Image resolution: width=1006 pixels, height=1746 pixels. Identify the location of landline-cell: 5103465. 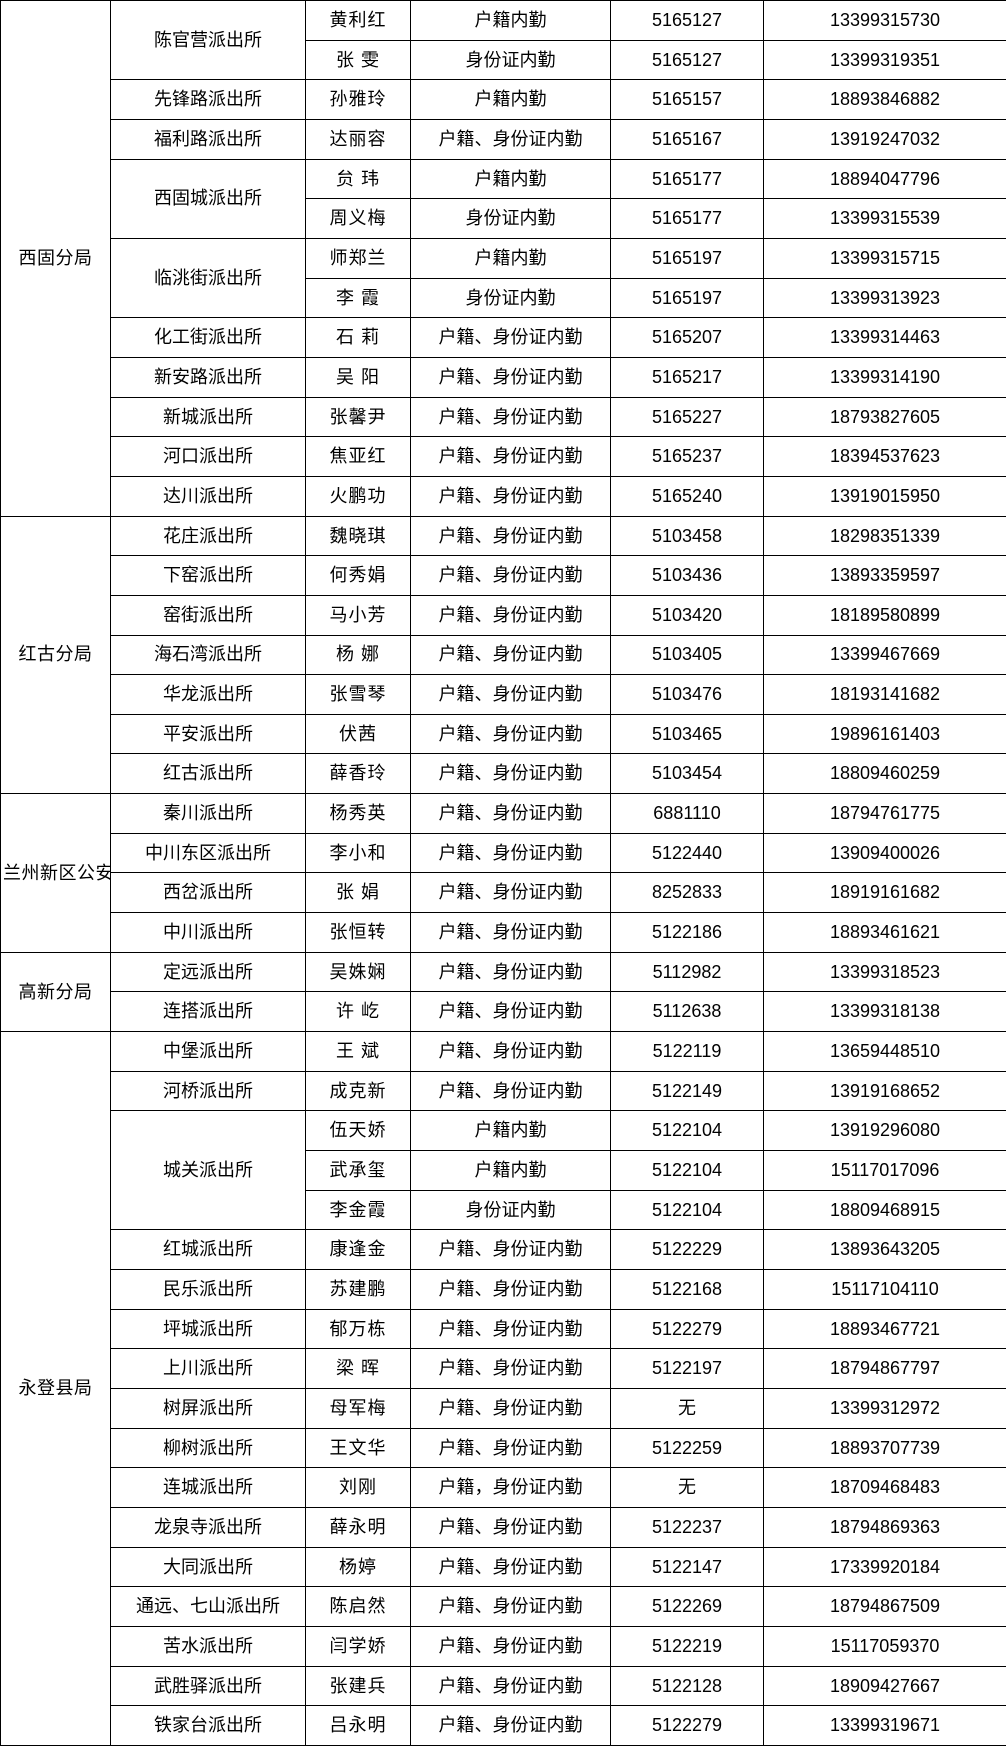
(687, 734).